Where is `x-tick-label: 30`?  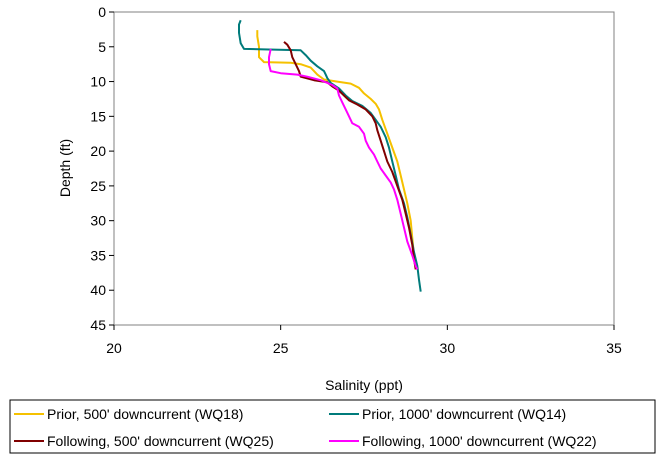 x-tick-label: 30 is located at coordinates (448, 348).